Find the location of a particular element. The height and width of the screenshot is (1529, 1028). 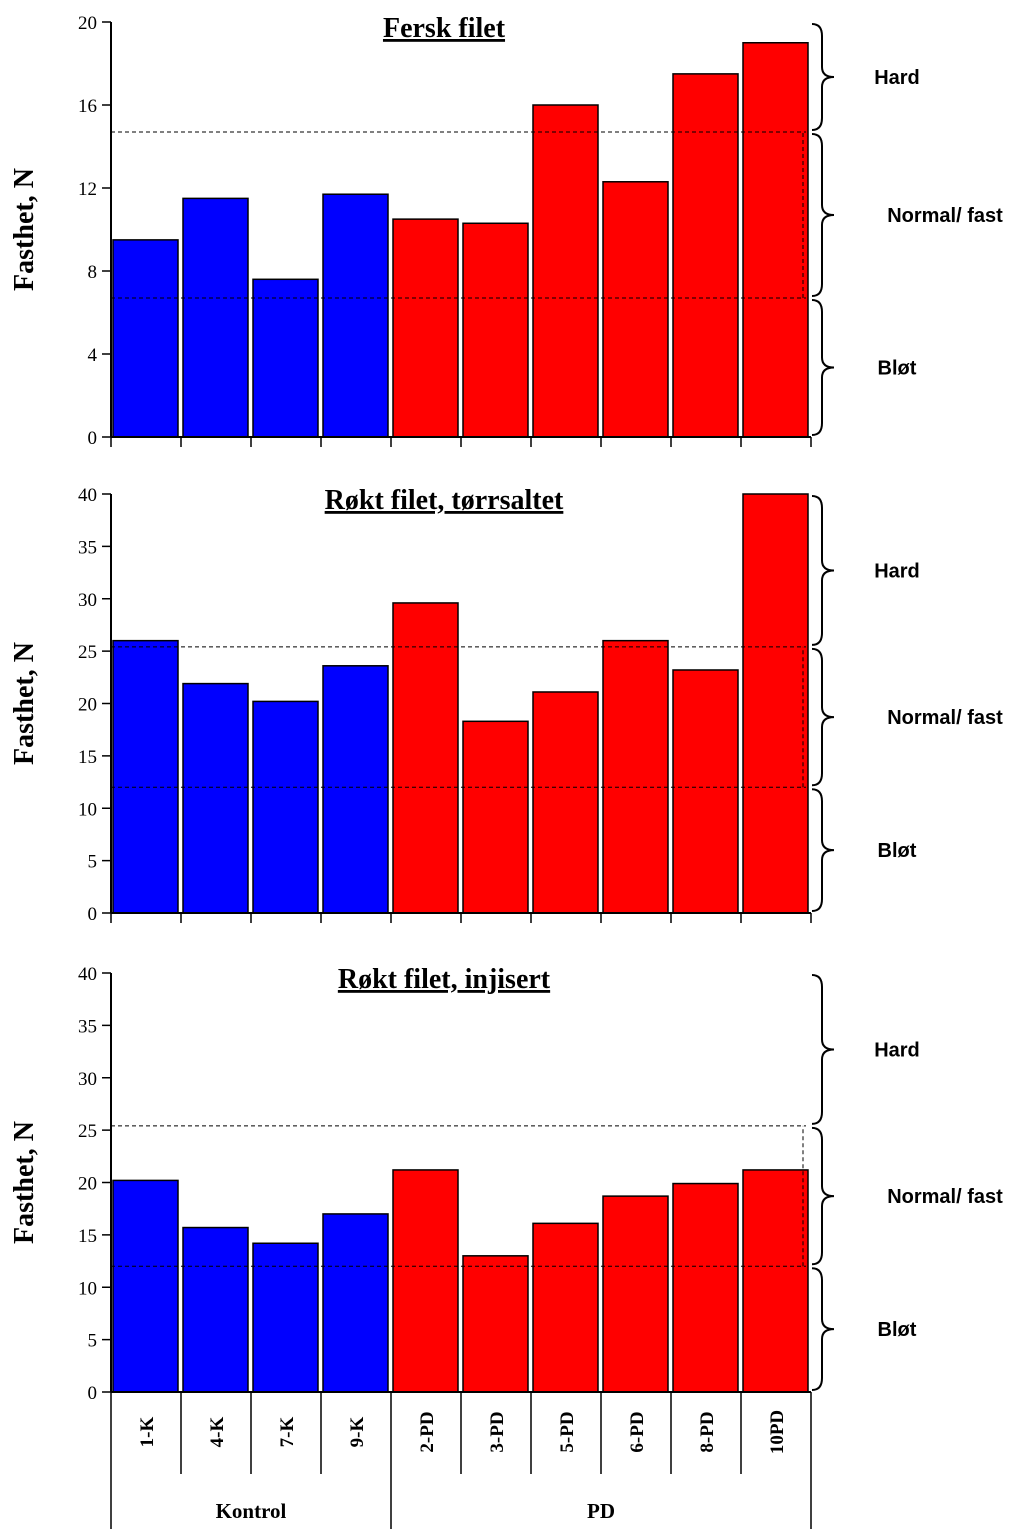

y-tick-label: 8 is located at coordinates (93, 272).